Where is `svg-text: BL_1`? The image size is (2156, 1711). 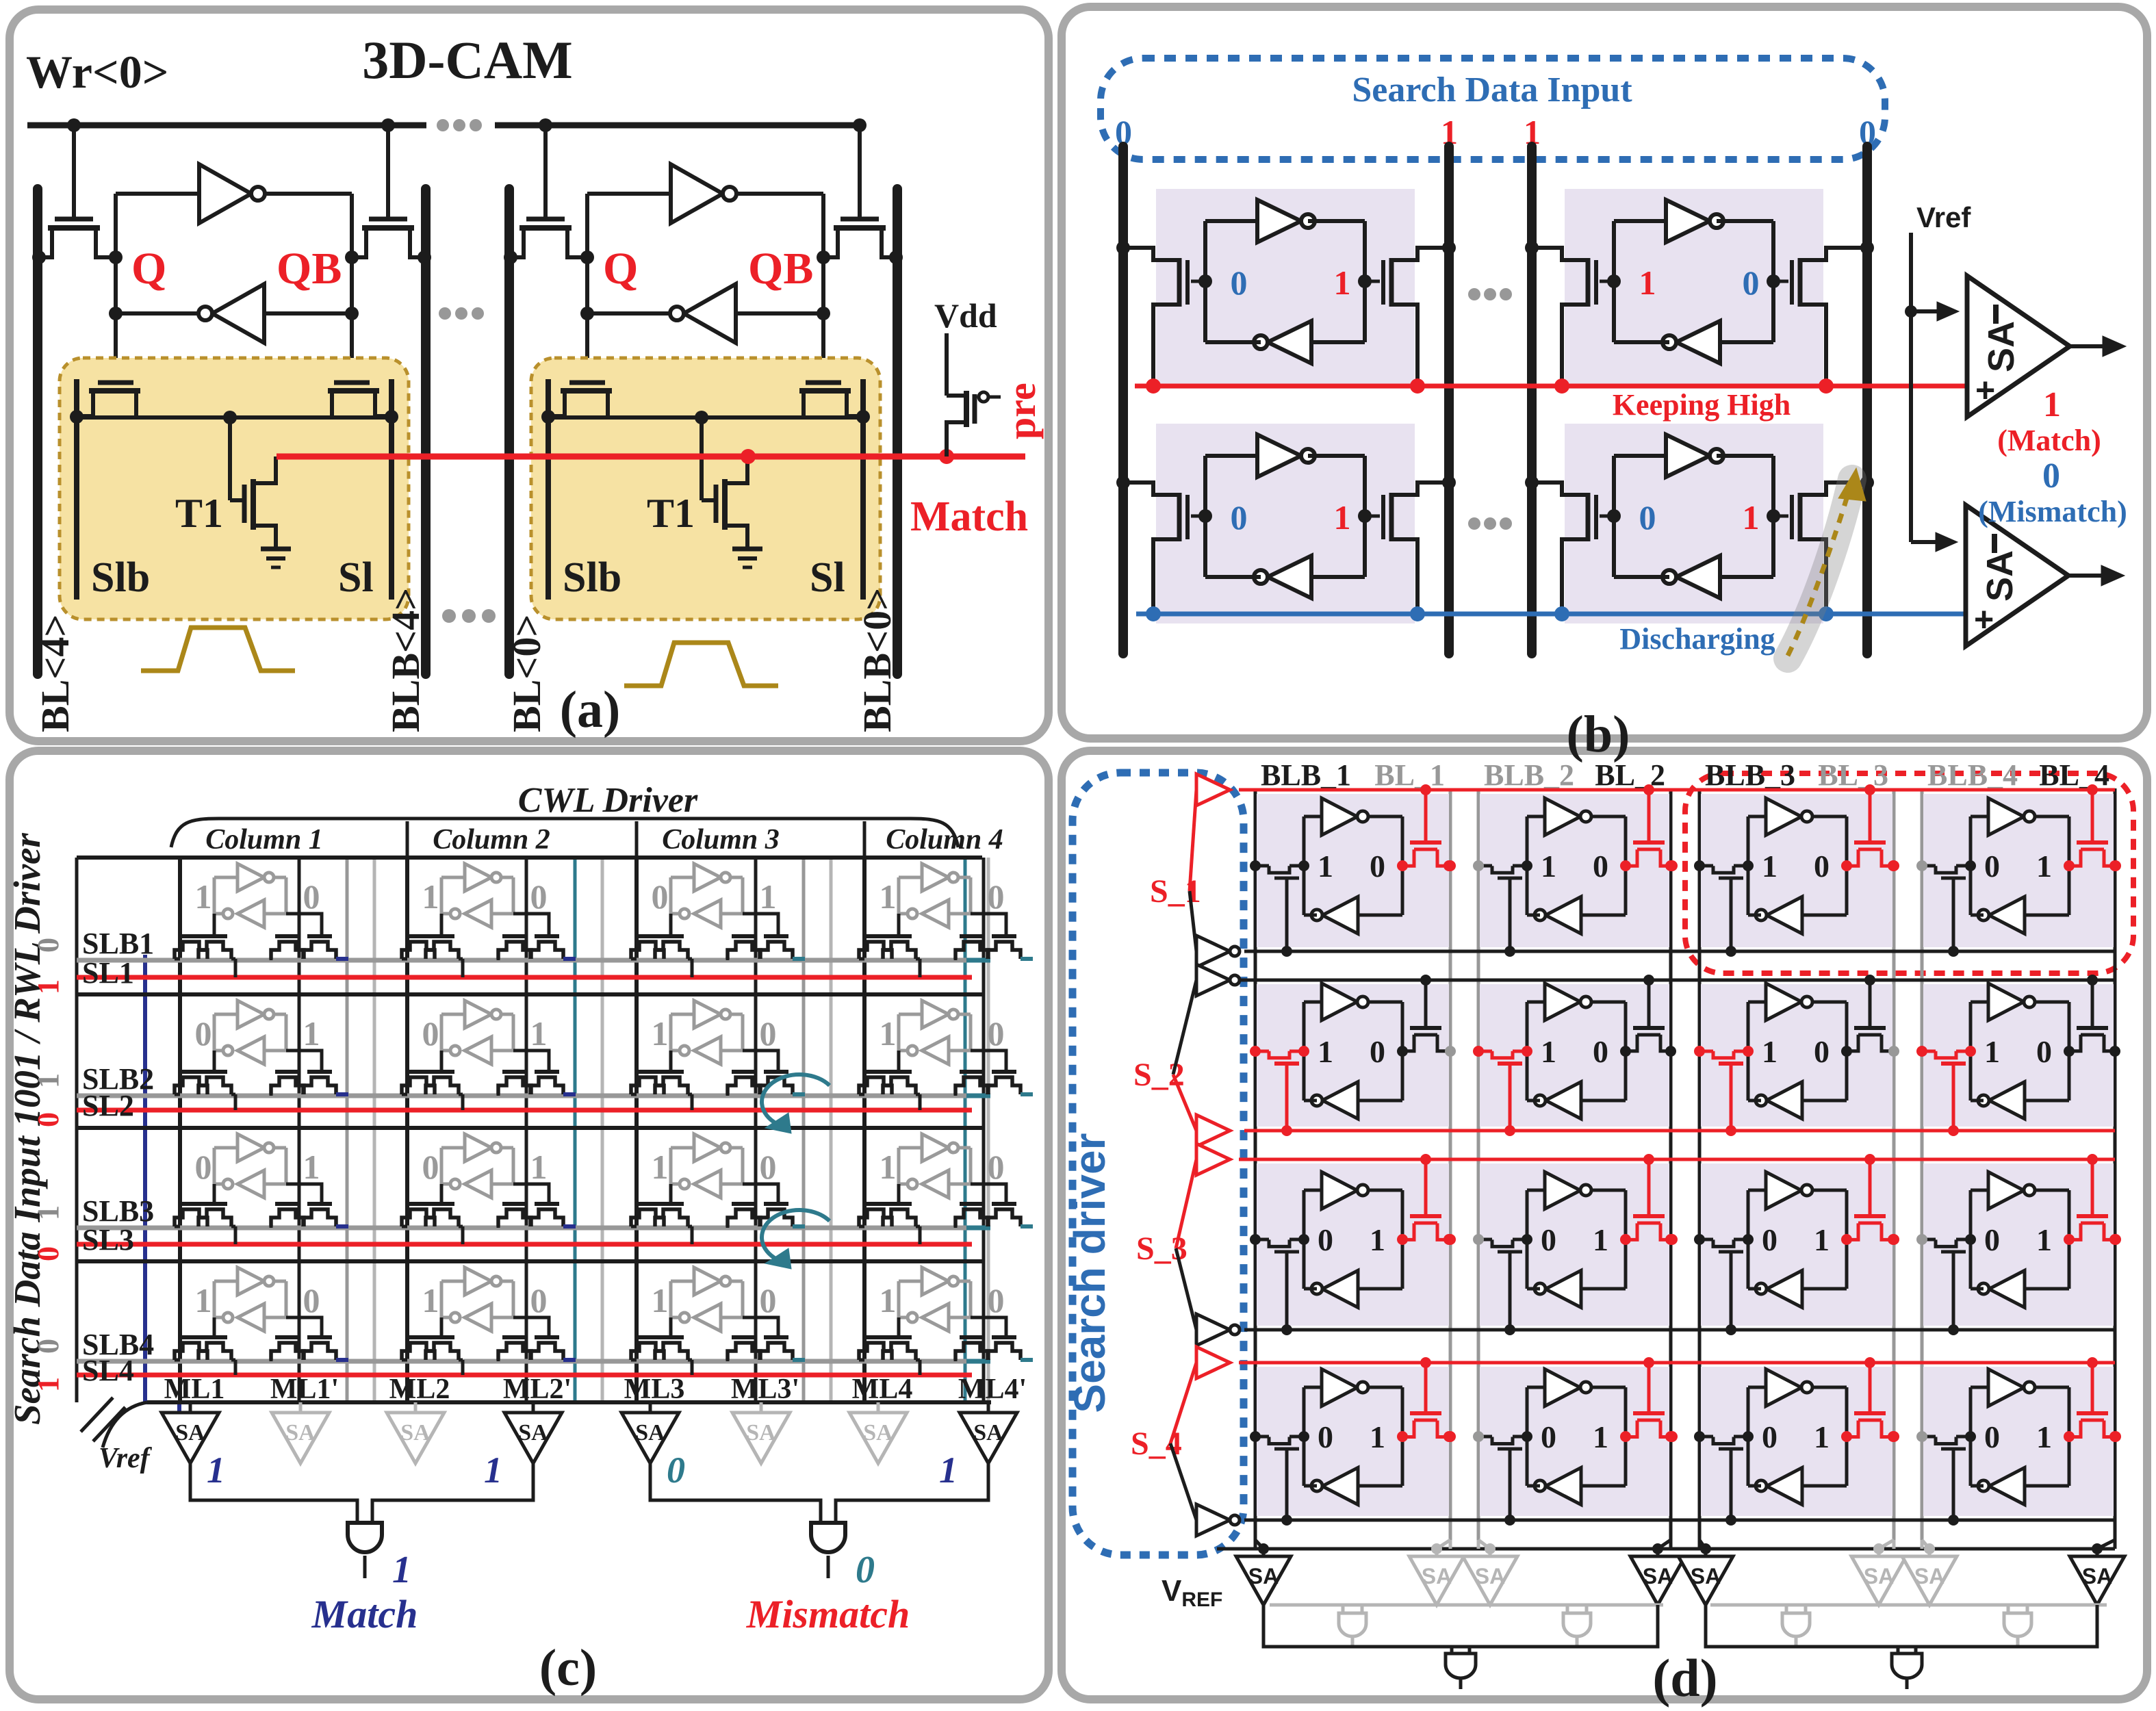
svg-text: BL_1 is located at coordinates (1409, 775).